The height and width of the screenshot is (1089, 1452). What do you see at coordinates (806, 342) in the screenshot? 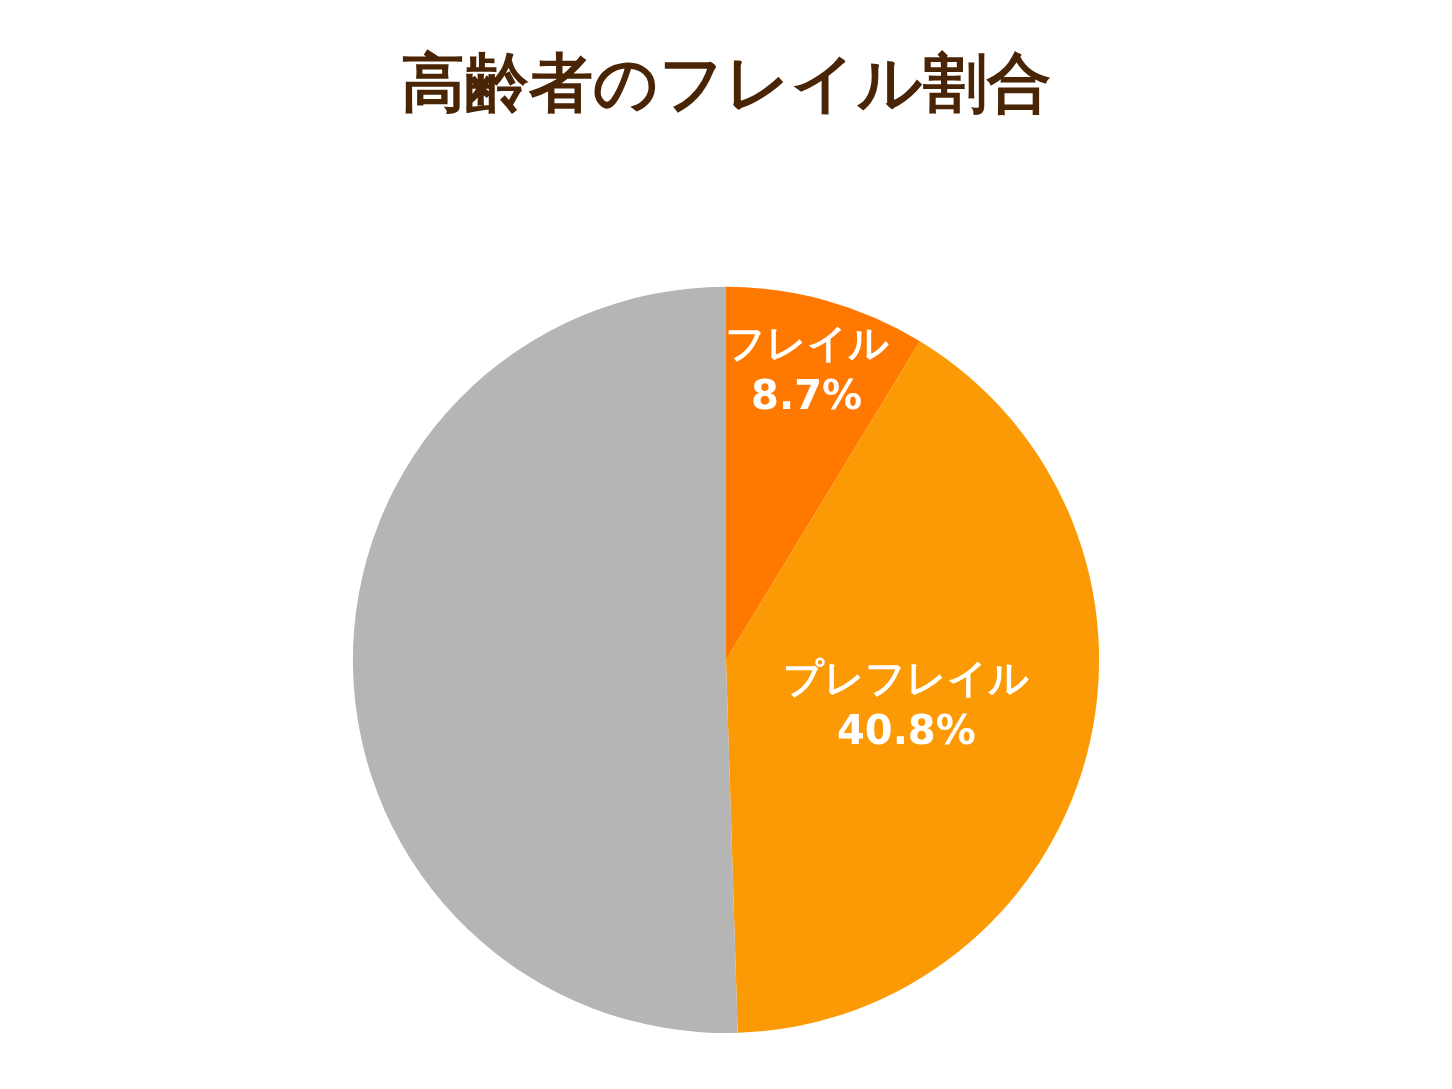
I see `slice-label: フレイル` at bounding box center [806, 342].